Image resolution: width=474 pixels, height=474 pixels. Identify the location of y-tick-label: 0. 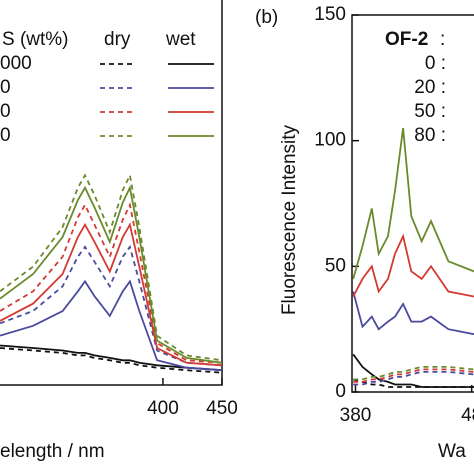
(340, 391).